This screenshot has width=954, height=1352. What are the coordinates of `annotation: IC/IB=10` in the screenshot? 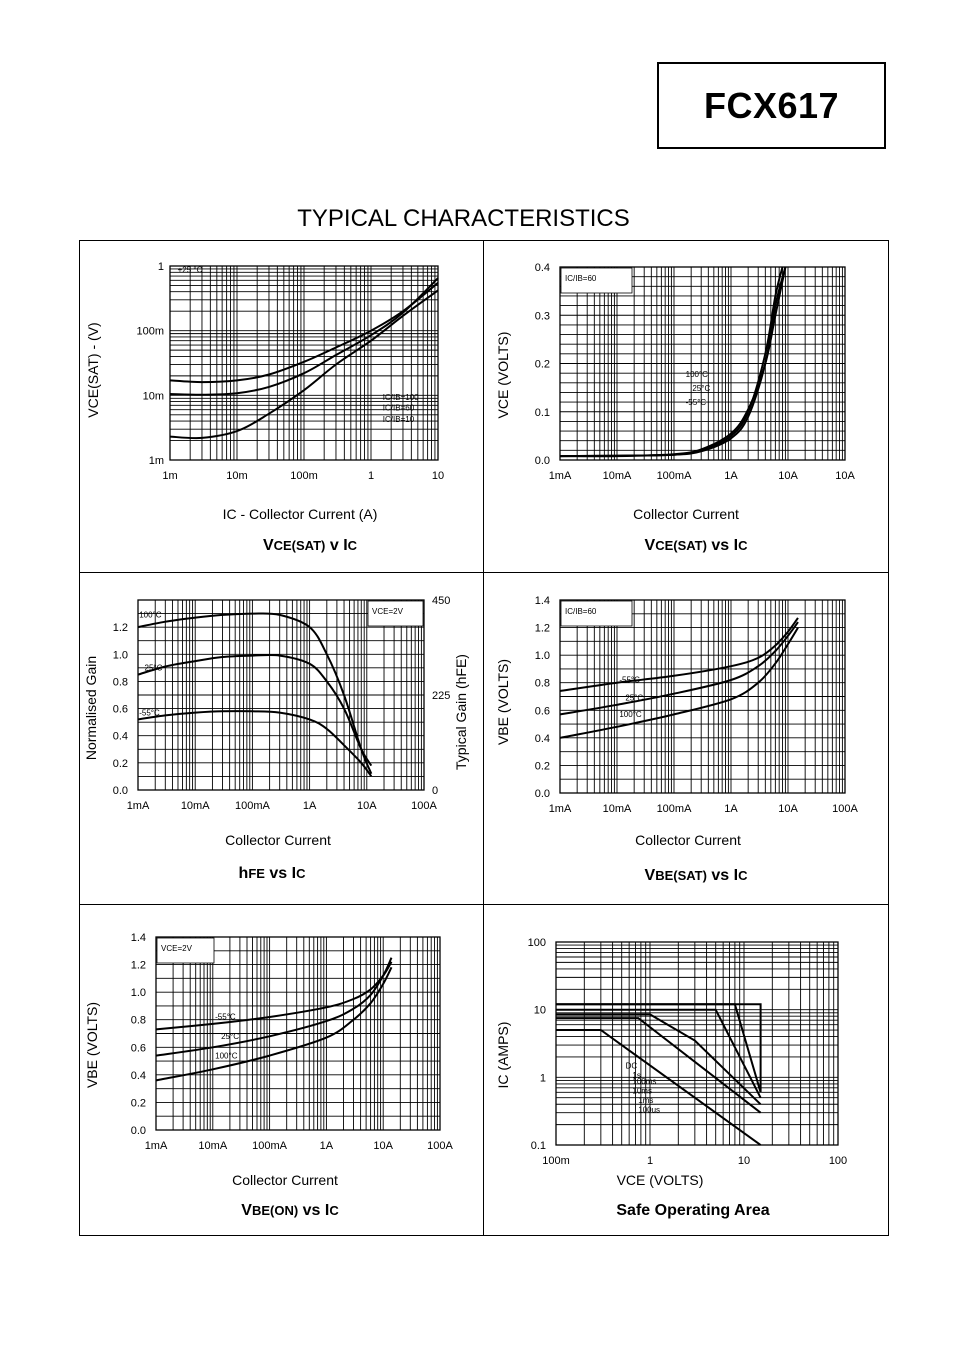 It's located at (399, 419).